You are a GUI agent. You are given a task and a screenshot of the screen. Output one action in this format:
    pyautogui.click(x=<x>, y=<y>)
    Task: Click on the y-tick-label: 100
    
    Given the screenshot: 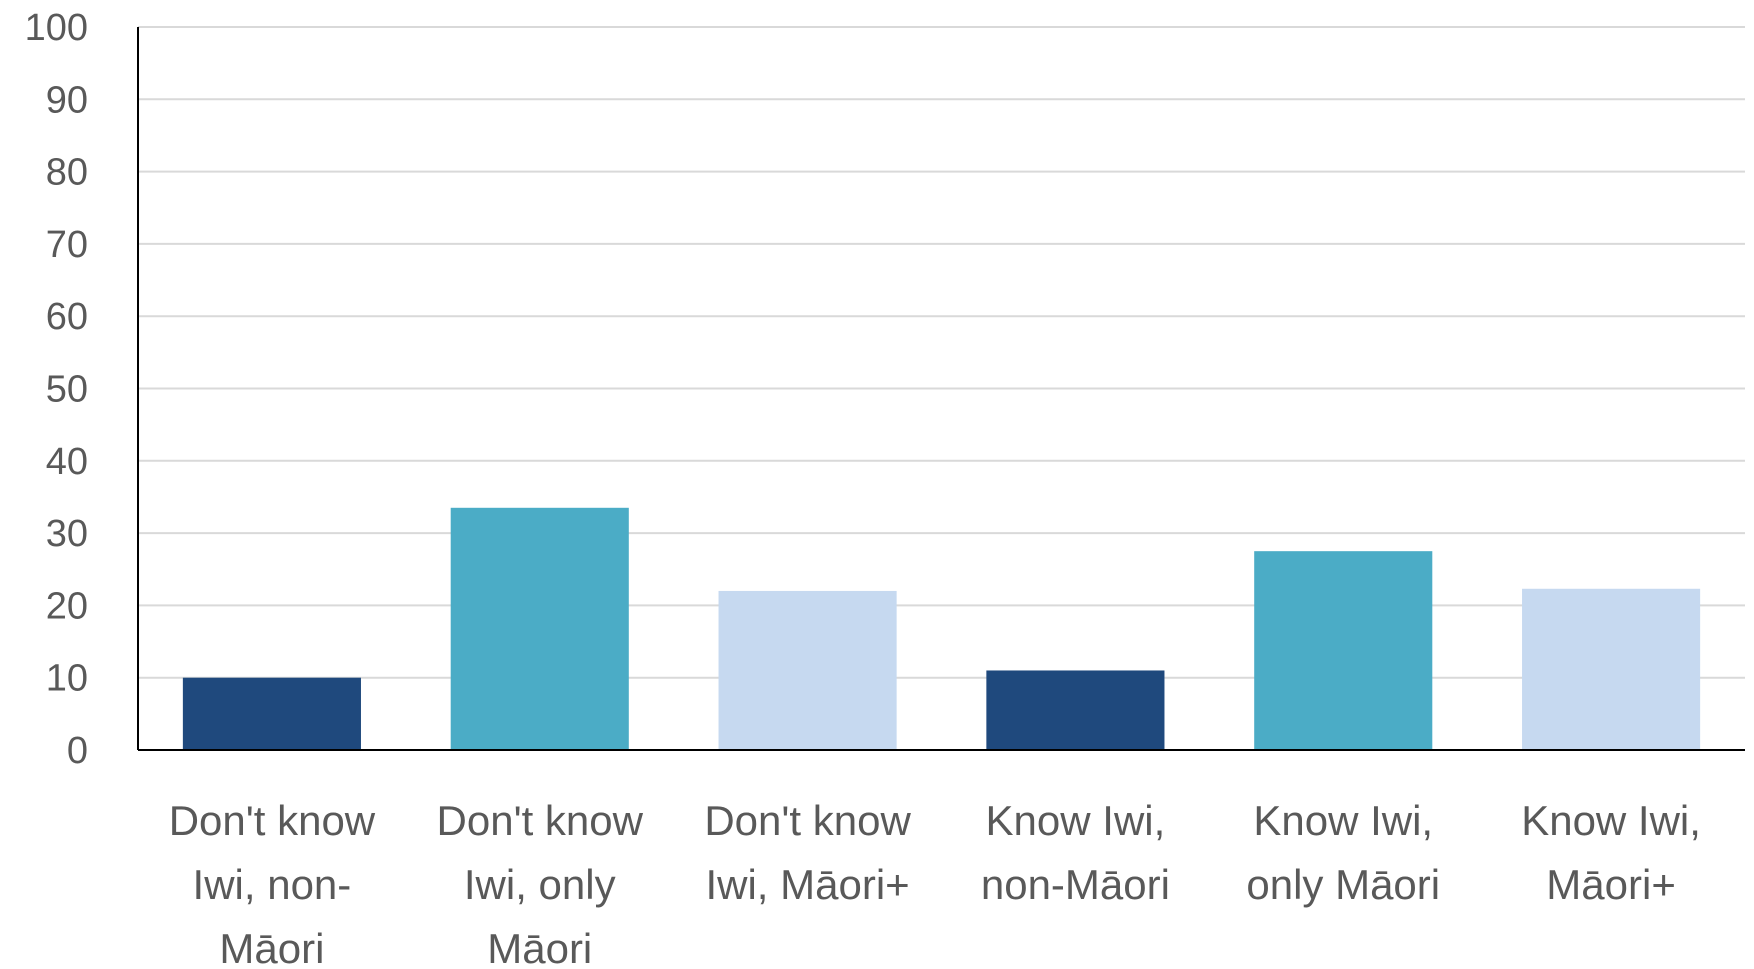 What is the action you would take?
    pyautogui.click(x=56, y=28)
    